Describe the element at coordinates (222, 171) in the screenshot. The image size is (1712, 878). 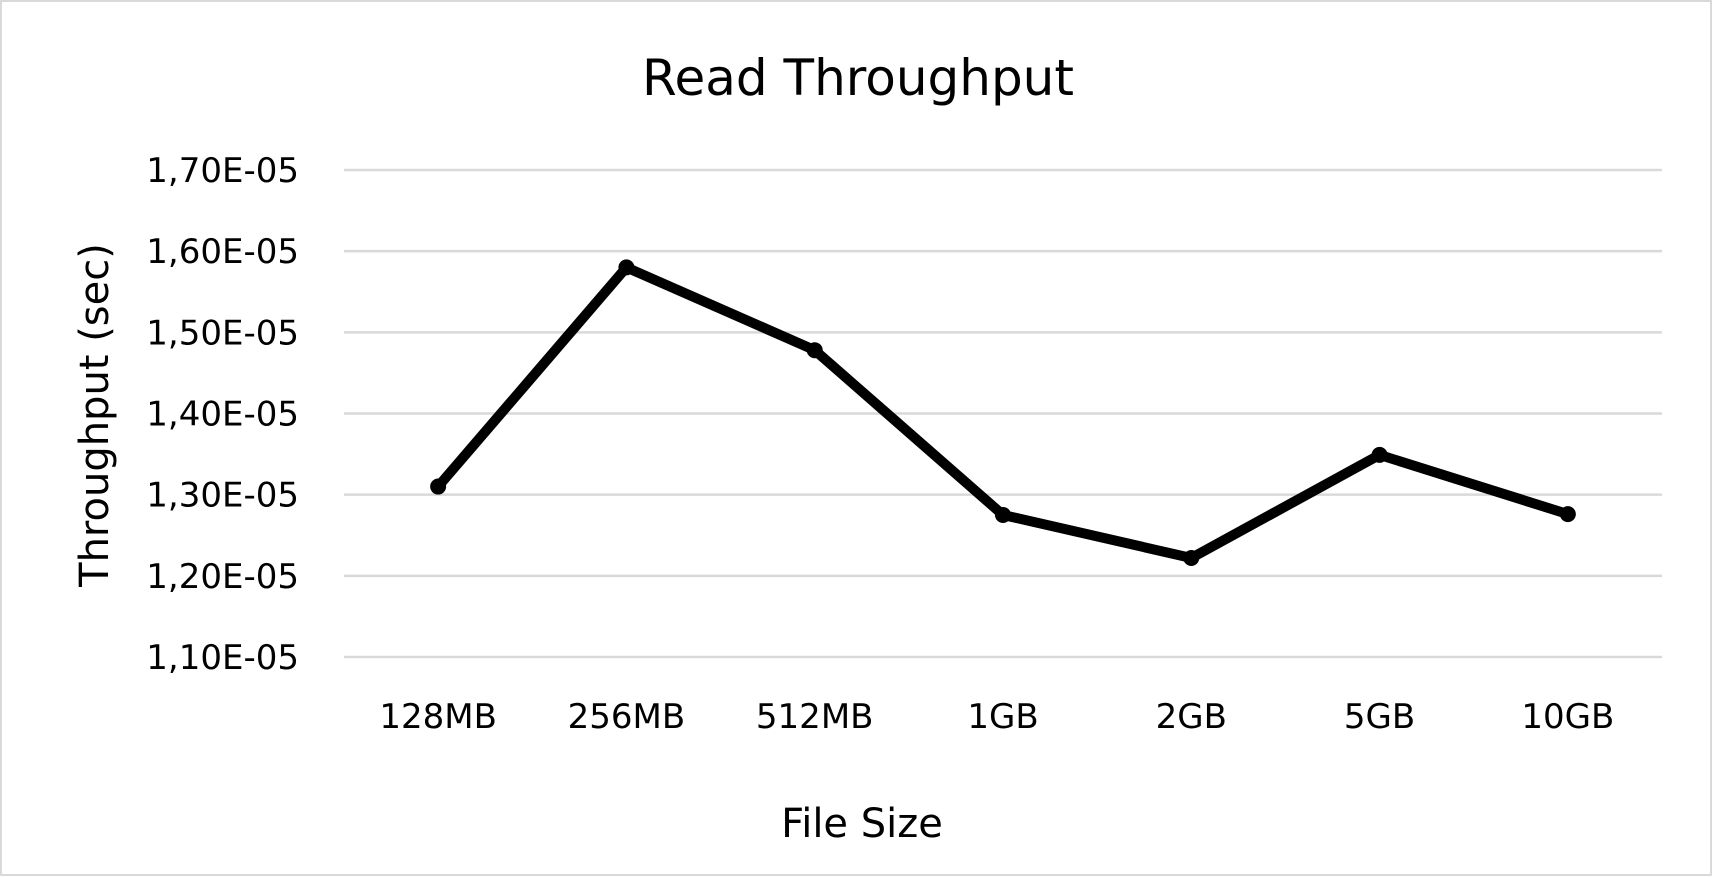
I see `y-tick-label: 1,70E-05` at that location.